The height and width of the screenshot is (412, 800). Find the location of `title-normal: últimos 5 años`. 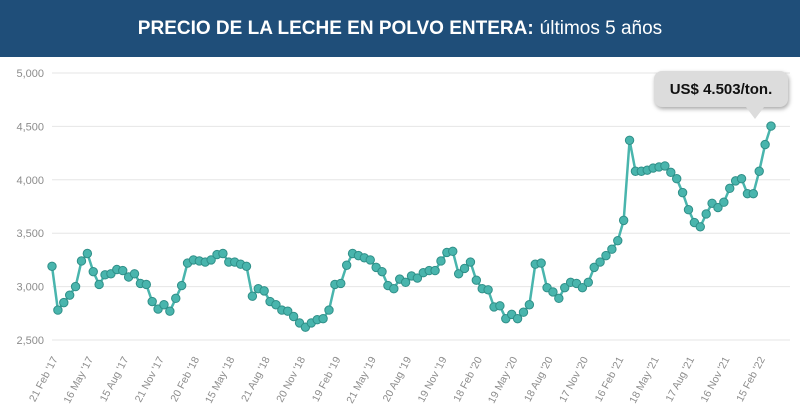

title-normal: últimos 5 años is located at coordinates (601, 28).